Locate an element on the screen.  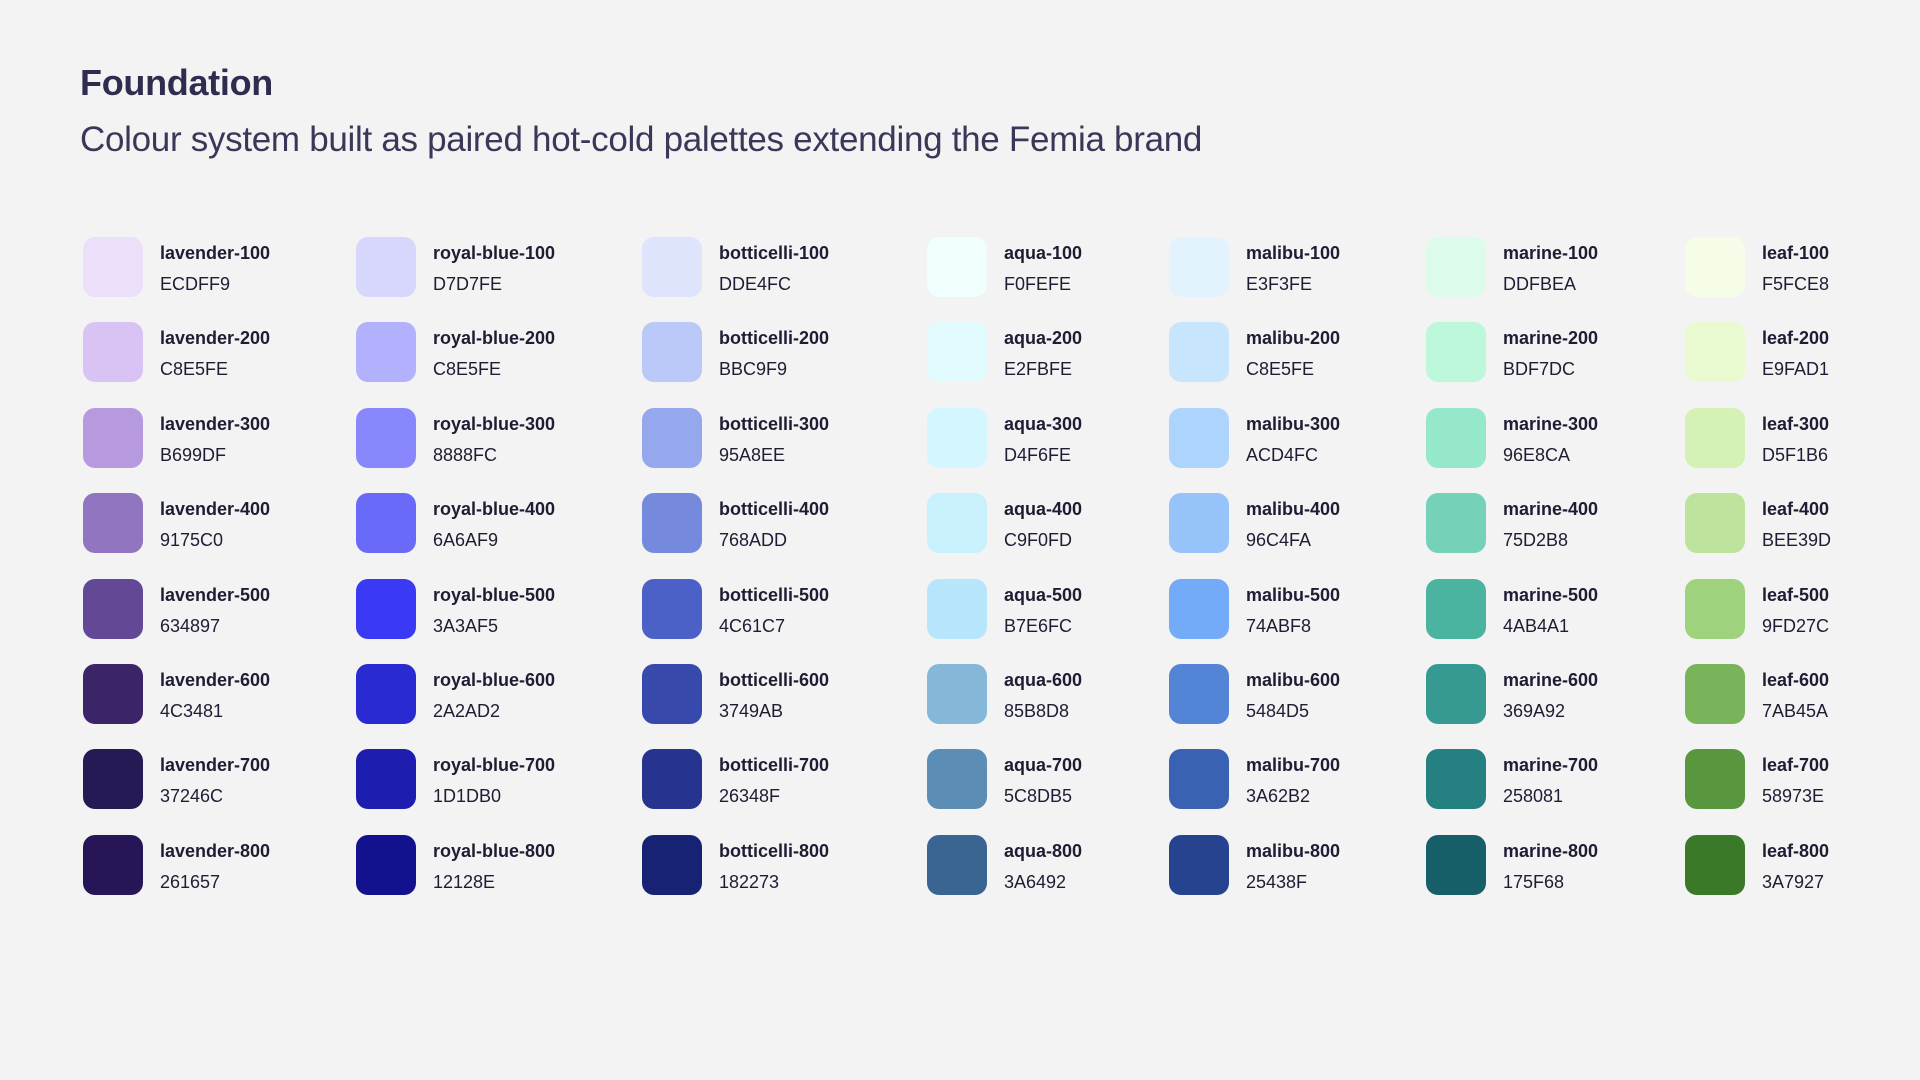
swatch-hex: 175F68 is located at coordinates (1534, 881).